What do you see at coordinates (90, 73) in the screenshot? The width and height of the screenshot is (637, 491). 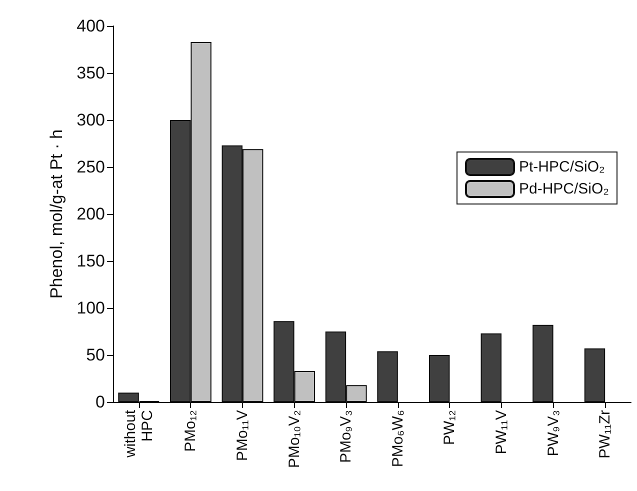 I see `y-tick-label: 350` at bounding box center [90, 73].